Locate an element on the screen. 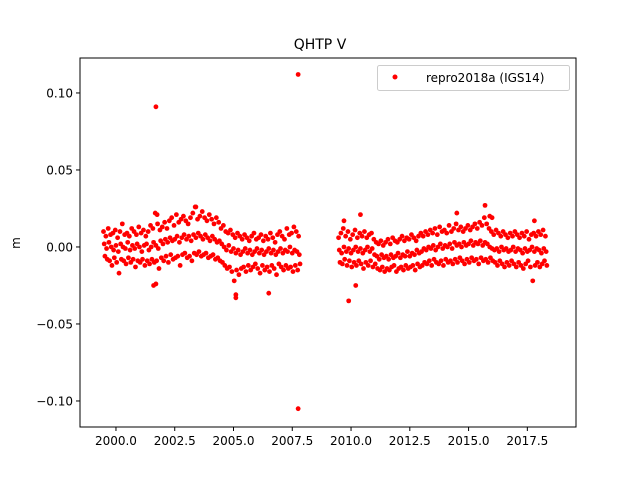 The image size is (640, 484). legend-marker is located at coordinates (395, 77).